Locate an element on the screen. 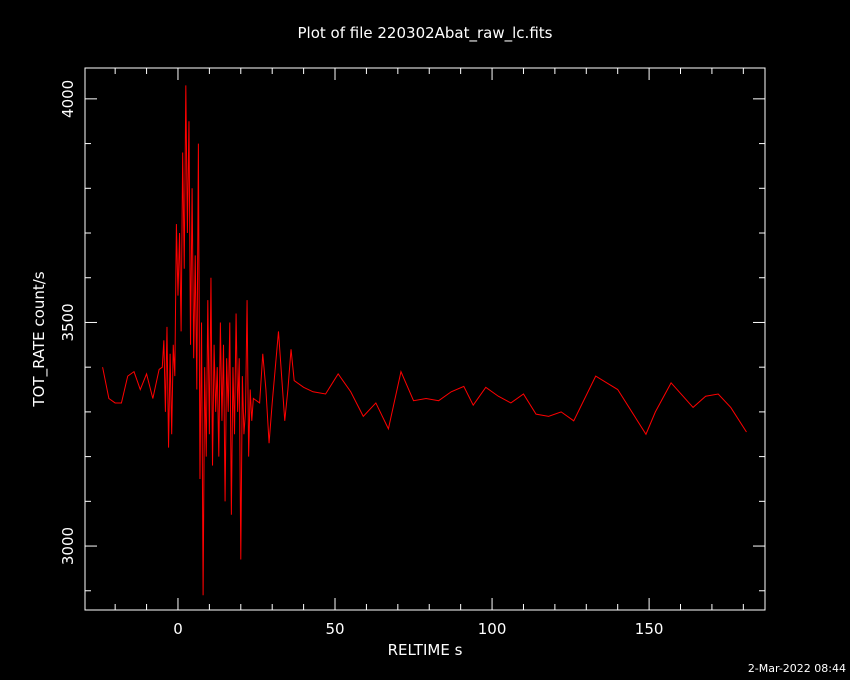 The image size is (850, 680). x-axis-label: RELTIME s is located at coordinates (425, 650).